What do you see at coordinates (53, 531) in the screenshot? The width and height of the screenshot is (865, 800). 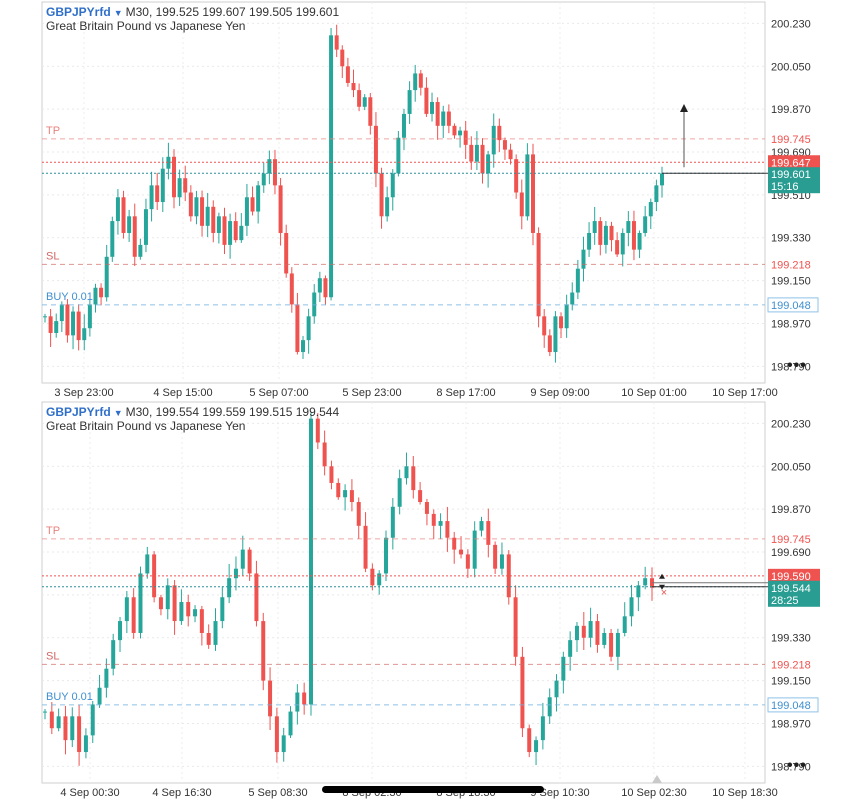 I see `tp-label: TP` at bounding box center [53, 531].